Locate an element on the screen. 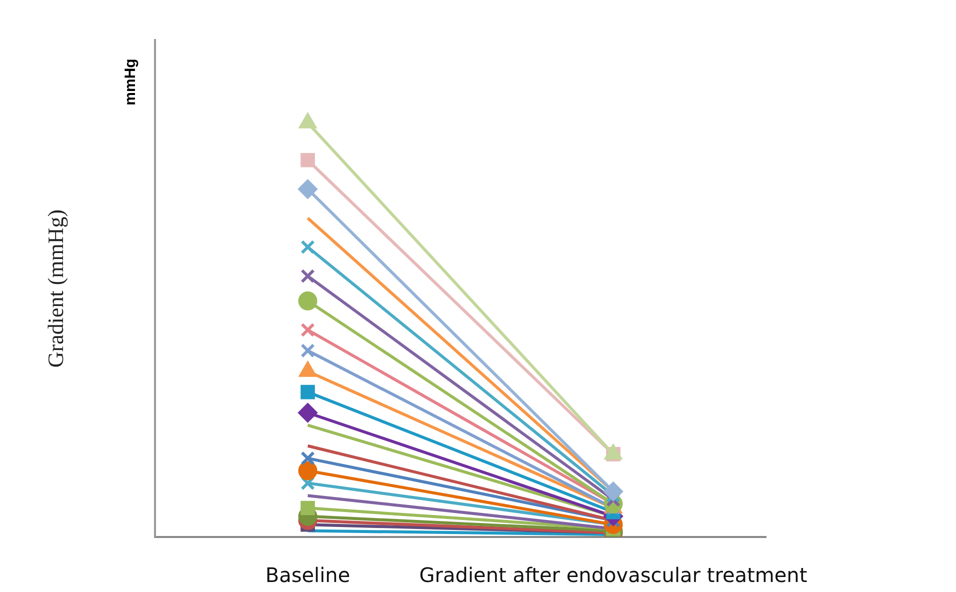 The height and width of the screenshot is (592, 956). x-tick-label: Baseline is located at coordinates (307, 575).